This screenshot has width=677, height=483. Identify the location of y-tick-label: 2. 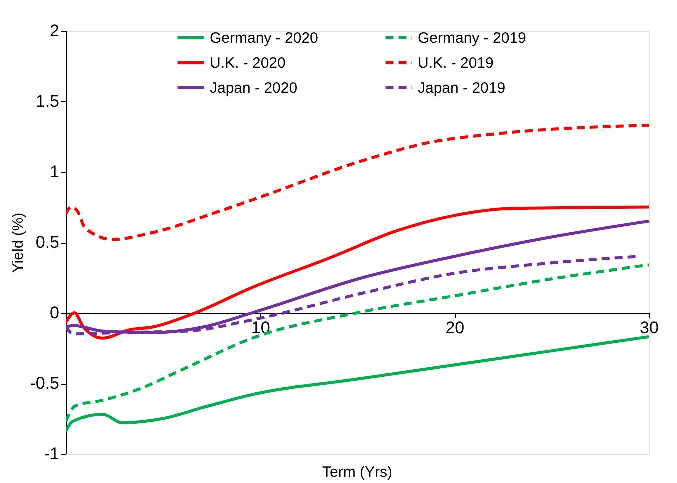
(55, 31).